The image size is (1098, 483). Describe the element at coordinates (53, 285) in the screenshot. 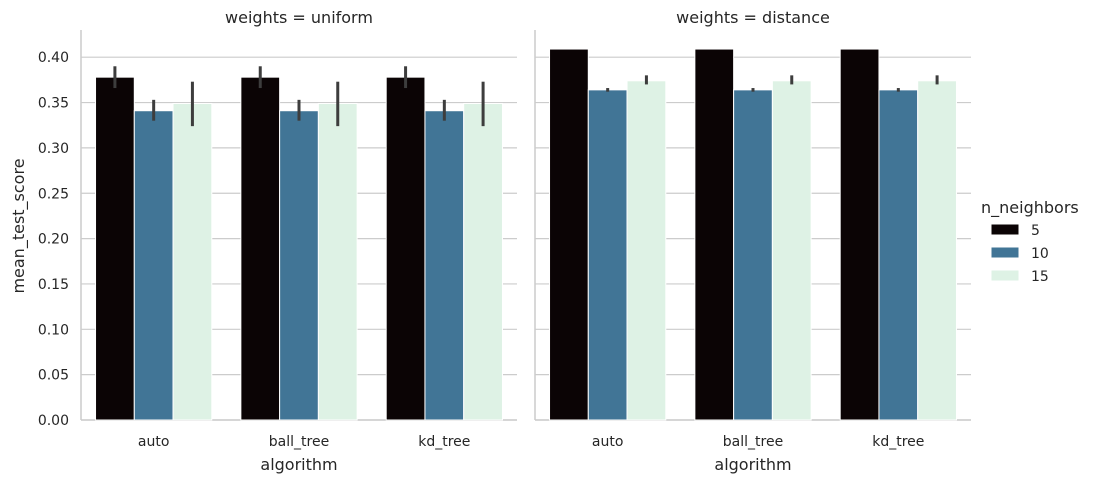

I see `y-tick-label: 0.15` at that location.